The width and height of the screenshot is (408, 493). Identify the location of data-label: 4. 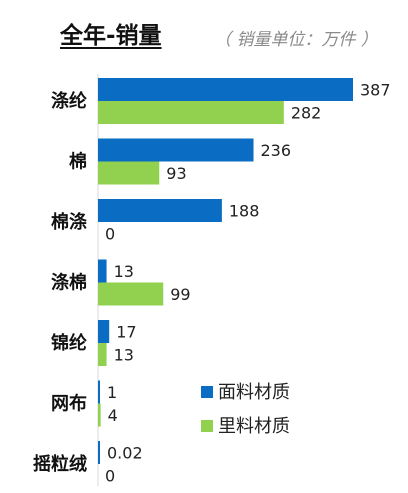
(113, 415).